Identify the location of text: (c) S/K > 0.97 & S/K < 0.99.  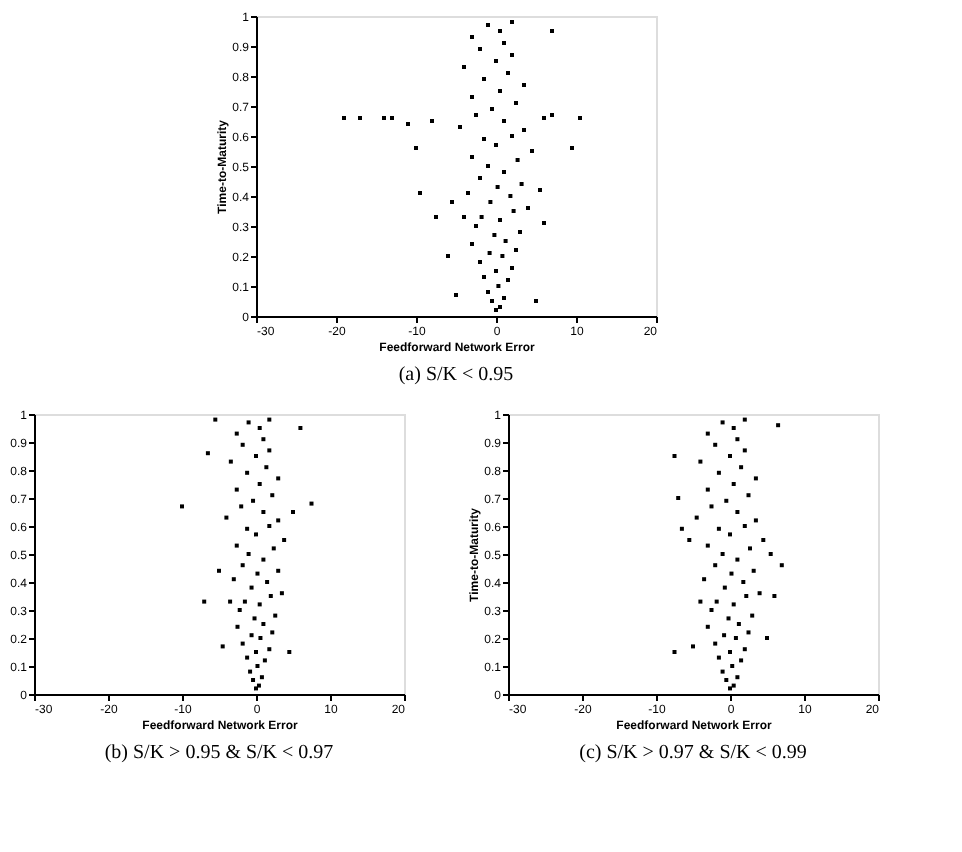
(693, 753).